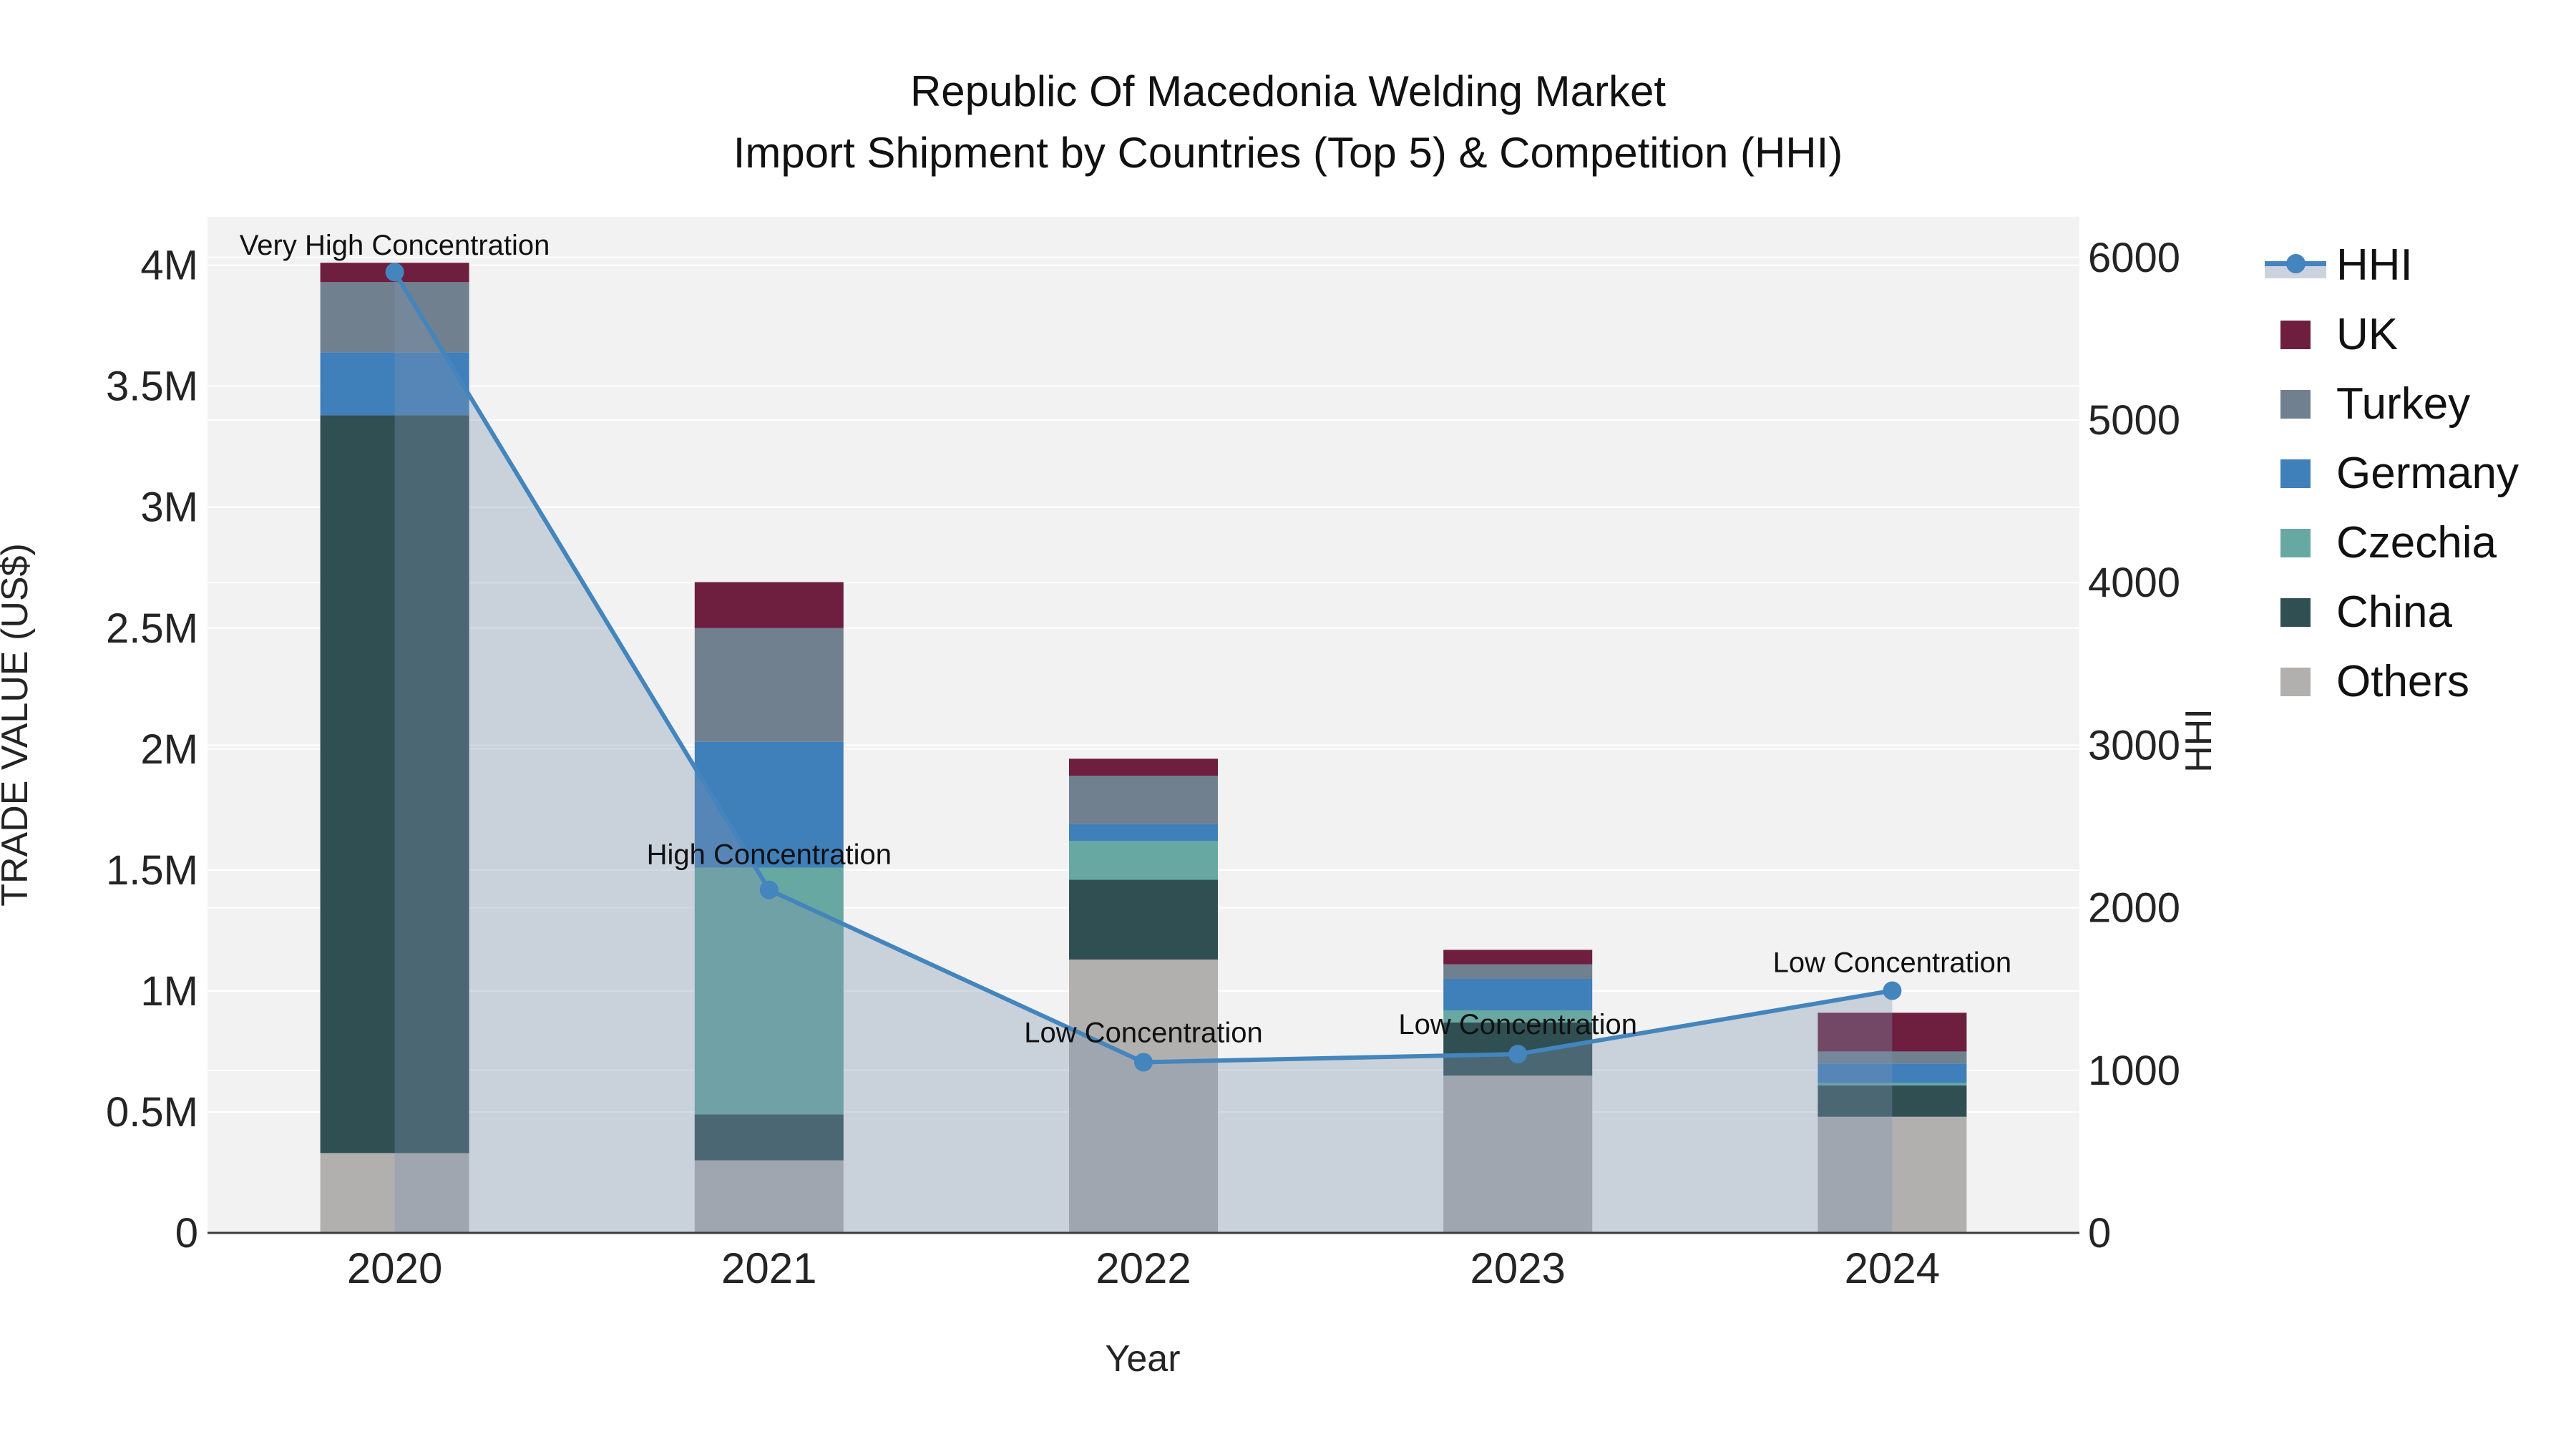 The width and height of the screenshot is (2576, 1449). Describe the element at coordinates (1892, 1268) in the screenshot. I see `x-tick-label-2024: 2024` at that location.